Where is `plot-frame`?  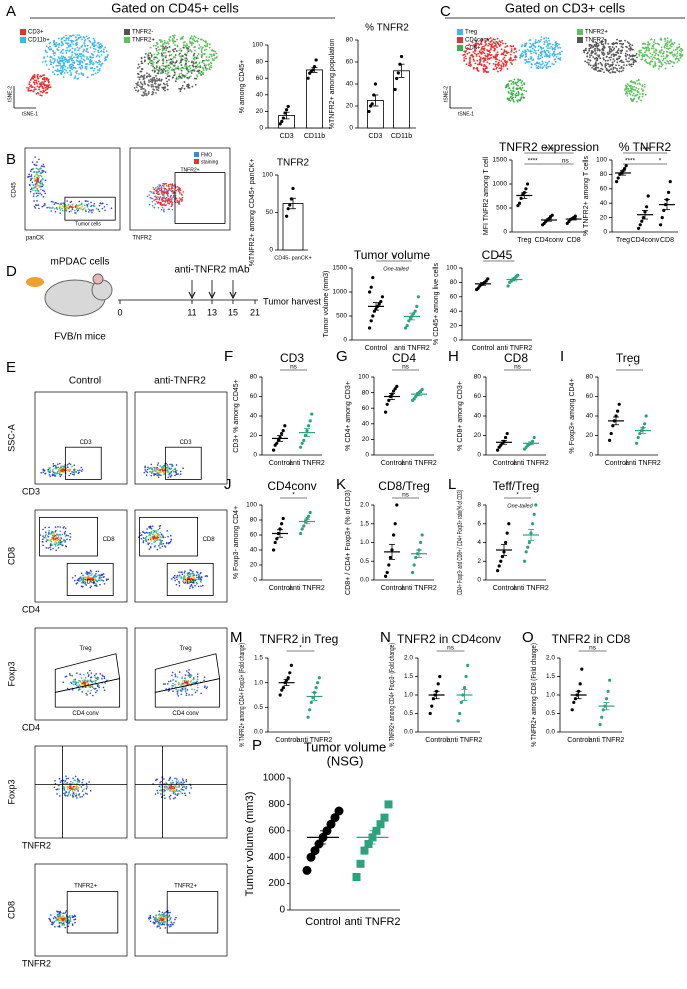
plot-frame is located at coordinates (81, 792).